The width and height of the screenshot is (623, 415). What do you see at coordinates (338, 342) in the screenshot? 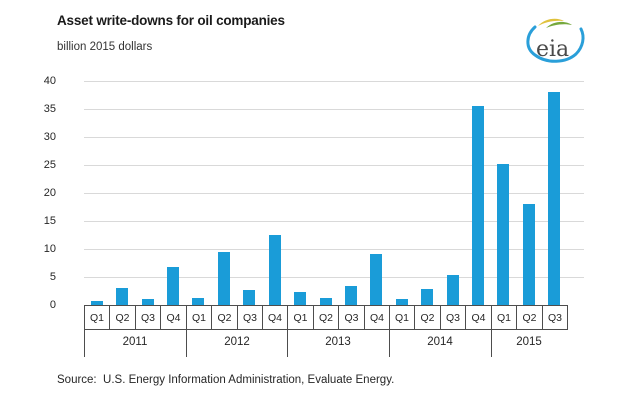
I see `year-label: 2013` at bounding box center [338, 342].